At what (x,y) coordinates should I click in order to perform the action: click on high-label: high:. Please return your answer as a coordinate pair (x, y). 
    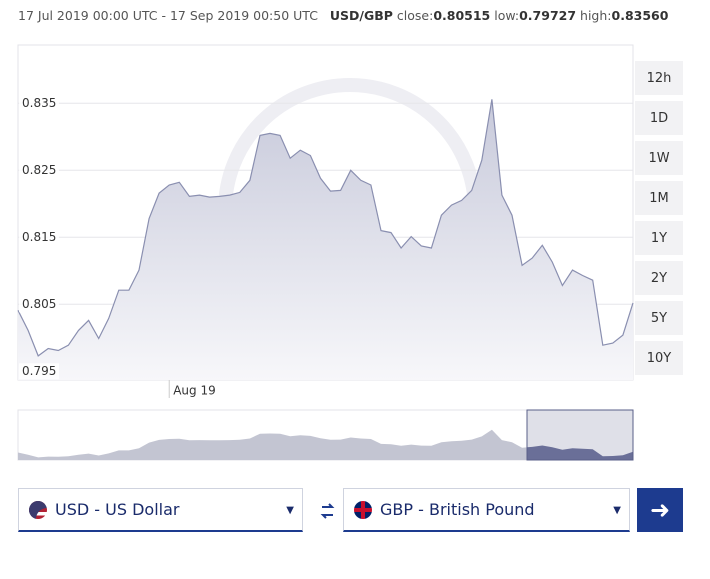
    Looking at the image, I should click on (596, 15).